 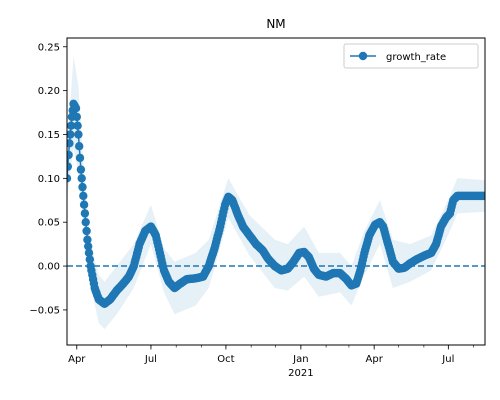 I want to click on y-tick-label: 0.10, so click(x=49, y=179).